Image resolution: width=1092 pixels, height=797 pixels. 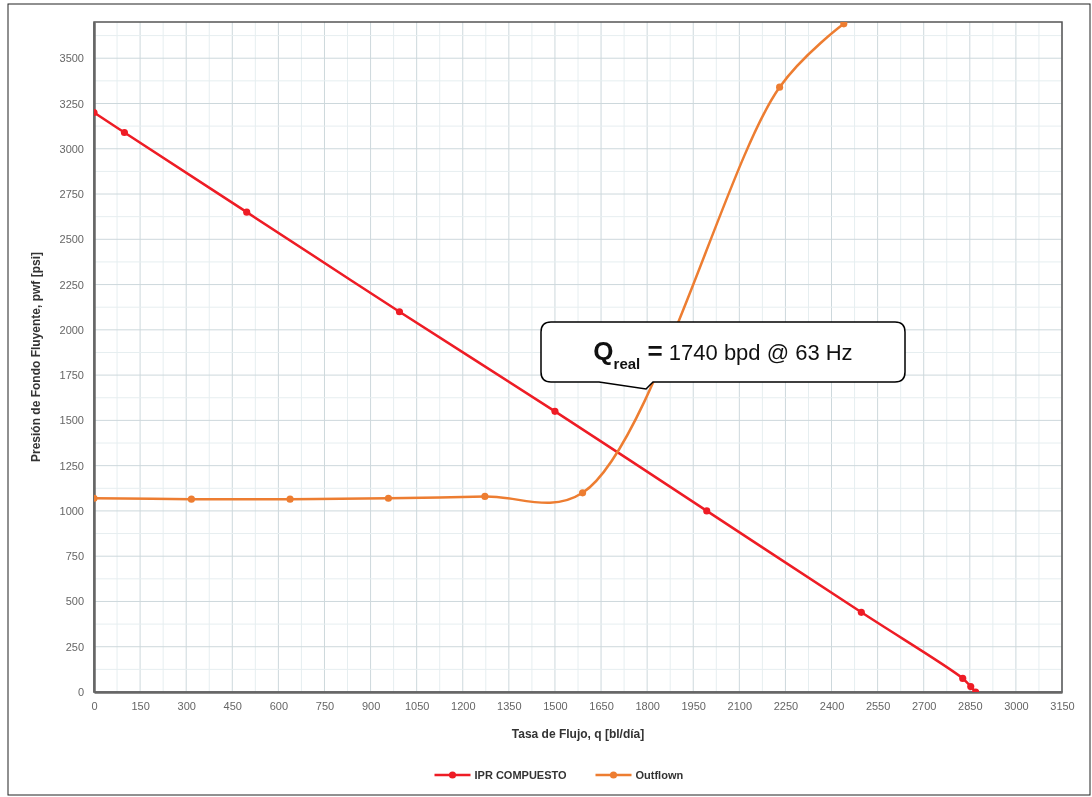 What do you see at coordinates (71, 239) in the screenshot?
I see `y-tick-label: 2500` at bounding box center [71, 239].